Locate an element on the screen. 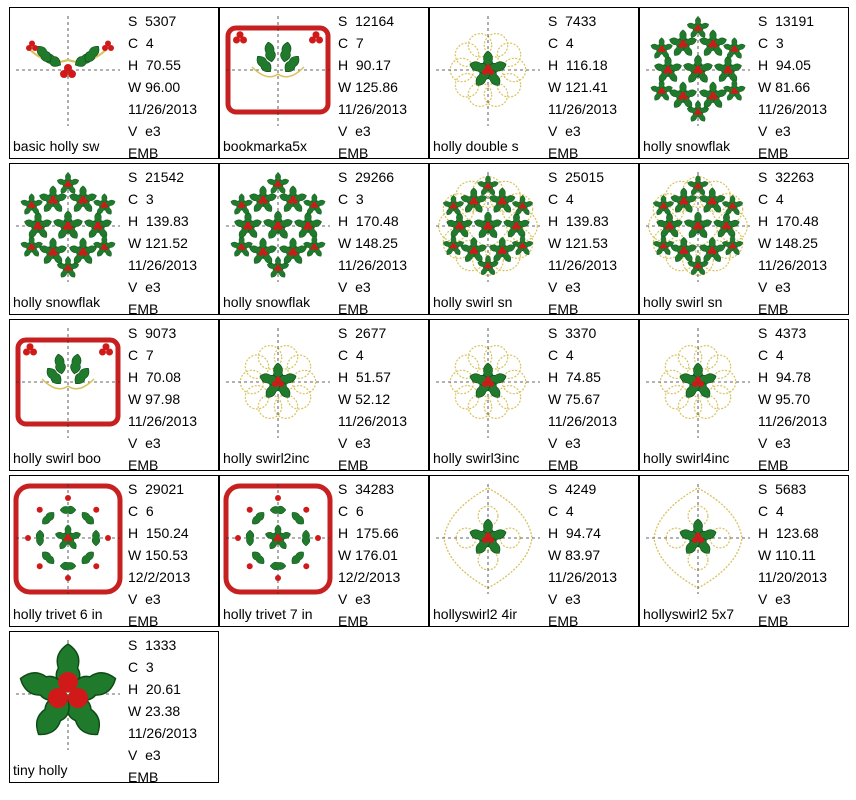 The image size is (856, 800). stitch-count: S 7433 is located at coordinates (594, 21).